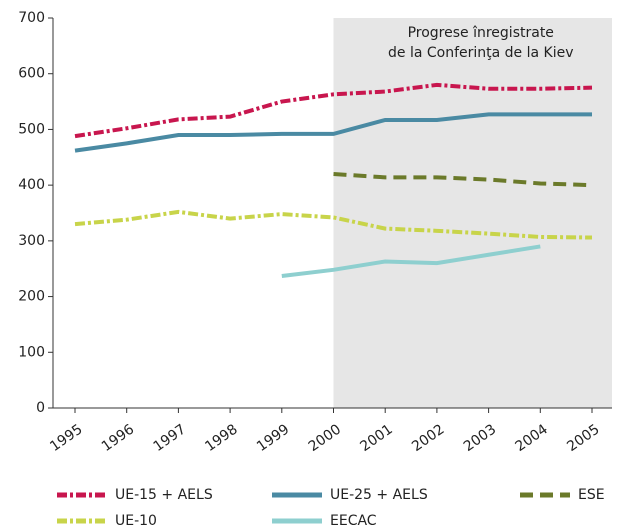 The image size is (617, 531). I want to click on y-tick-label: 500, so click(31, 129).